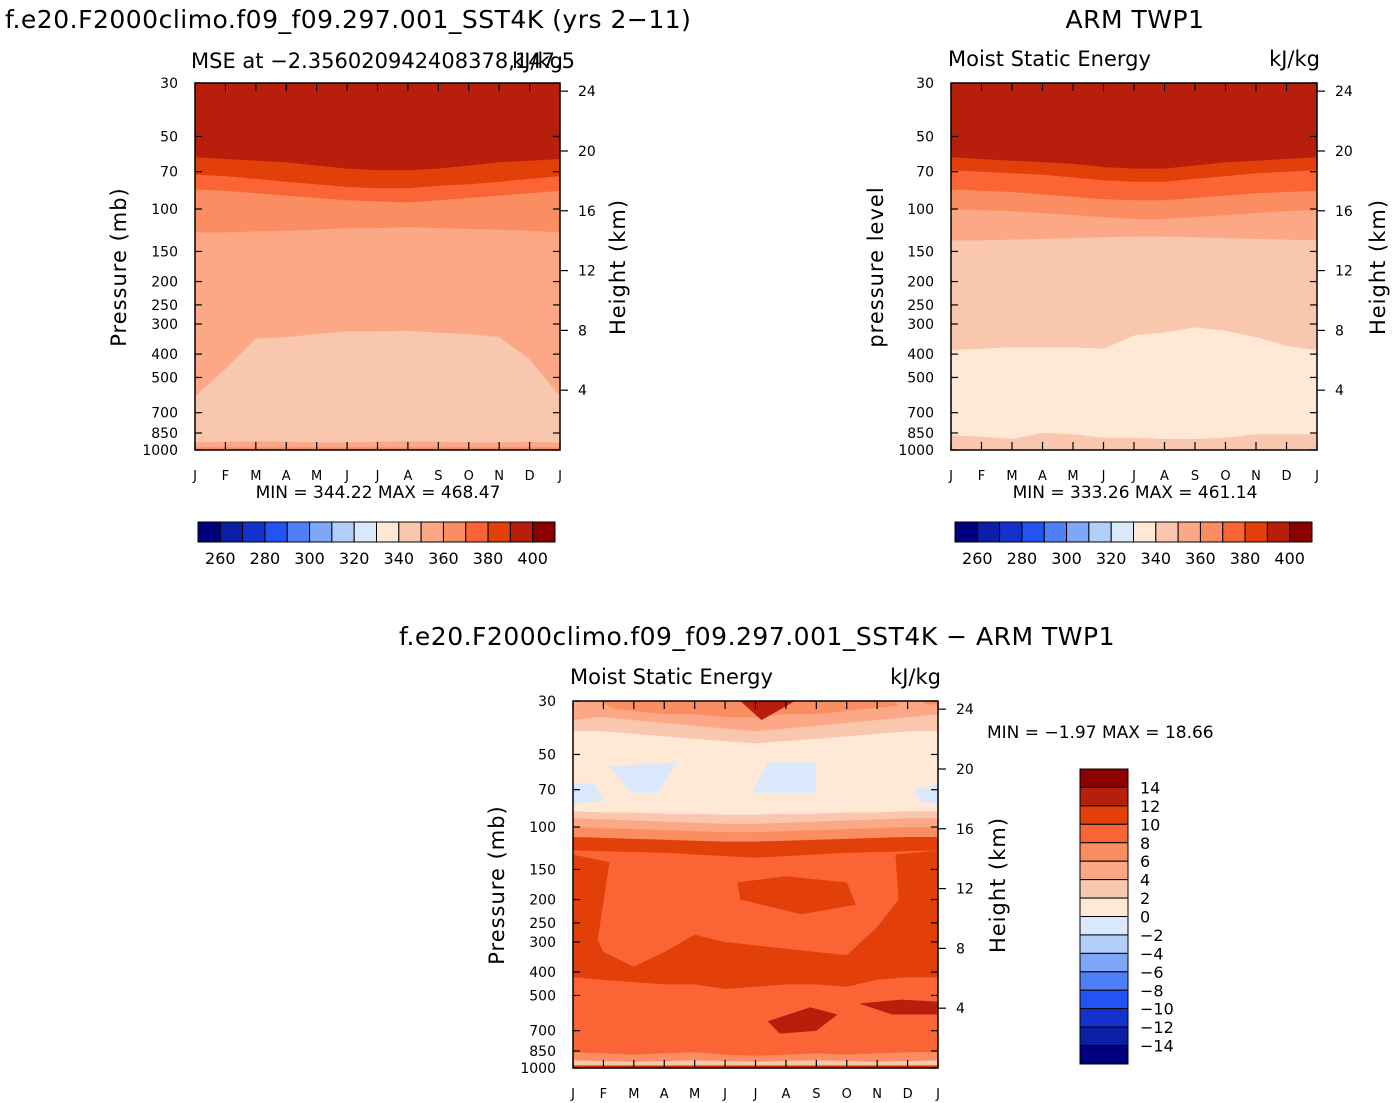 The height and width of the screenshot is (1103, 1394). I want to click on colorbar-label: 300, so click(309, 558).